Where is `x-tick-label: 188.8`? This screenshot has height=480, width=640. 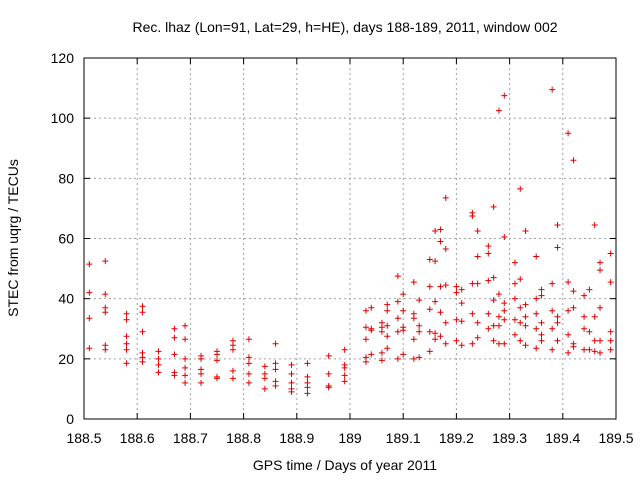
x-tick-label: 188.8 is located at coordinates (243, 438).